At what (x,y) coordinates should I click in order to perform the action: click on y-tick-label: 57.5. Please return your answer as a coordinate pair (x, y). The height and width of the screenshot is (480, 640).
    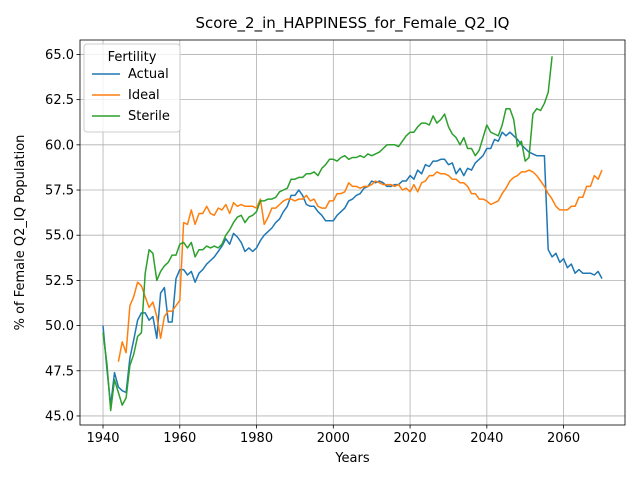
    Looking at the image, I should click on (59, 191).